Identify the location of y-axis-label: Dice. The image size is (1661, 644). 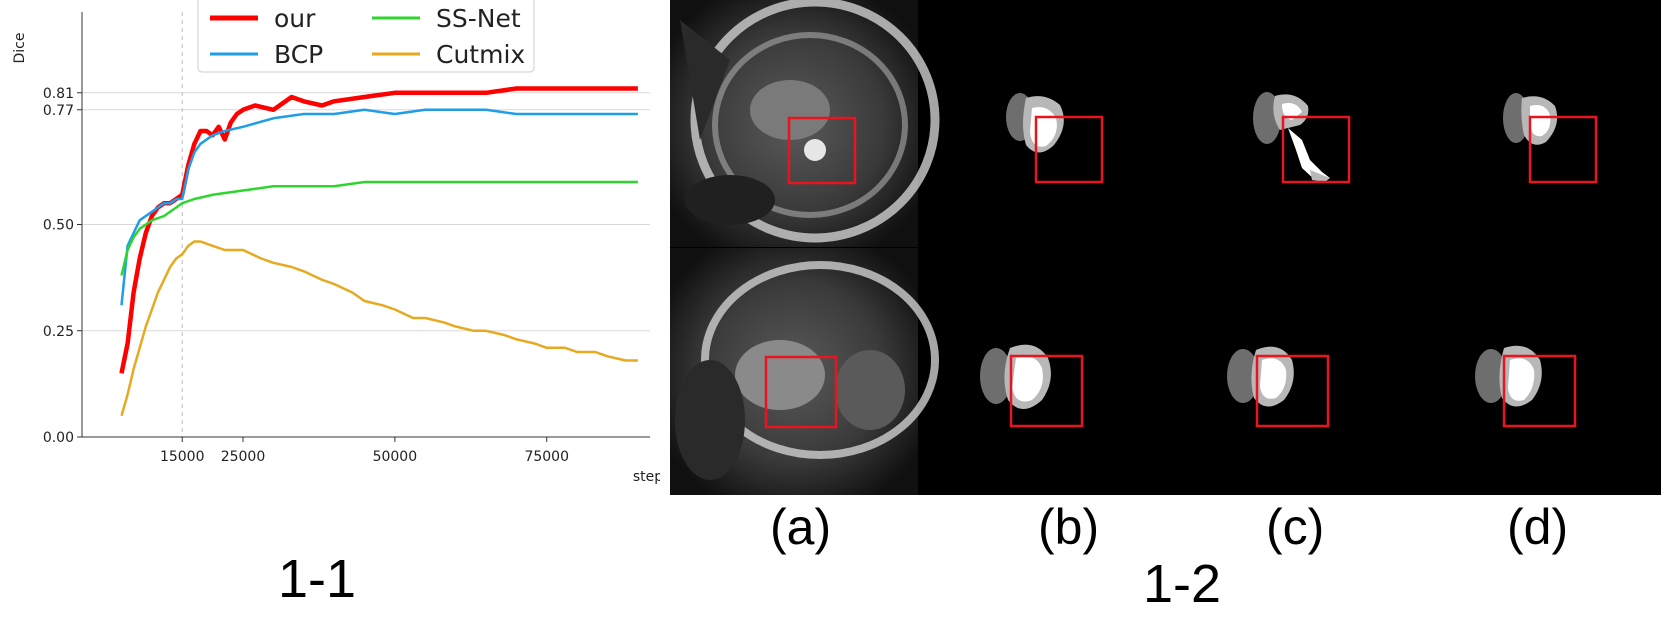
(20, 48).